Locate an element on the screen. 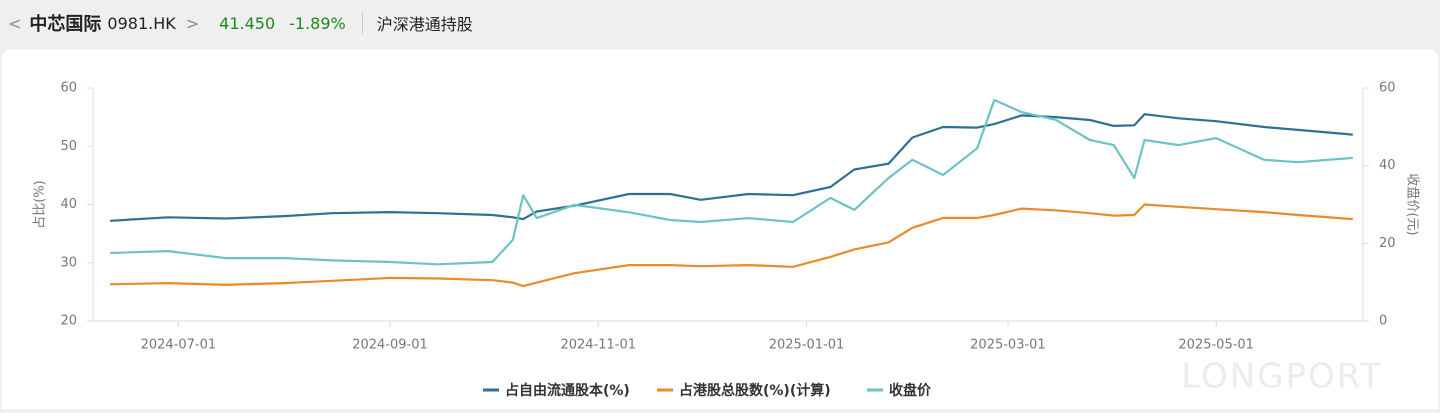 The height and width of the screenshot is (413, 1440). back-button: < is located at coordinates (15, 23).